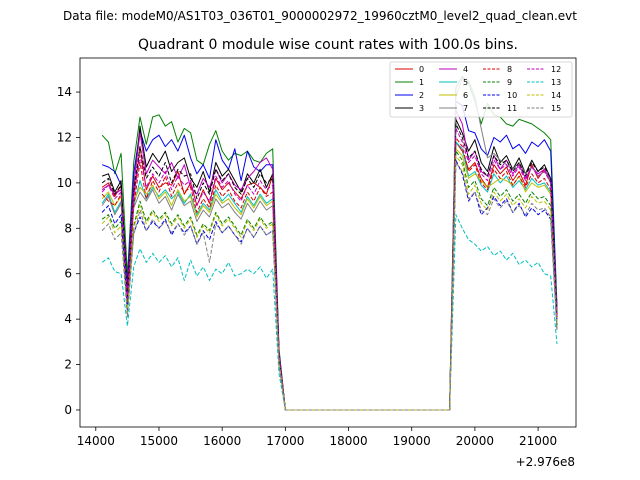  What do you see at coordinates (348, 441) in the screenshot?
I see `x-tick-label: 18000` at bounding box center [348, 441].